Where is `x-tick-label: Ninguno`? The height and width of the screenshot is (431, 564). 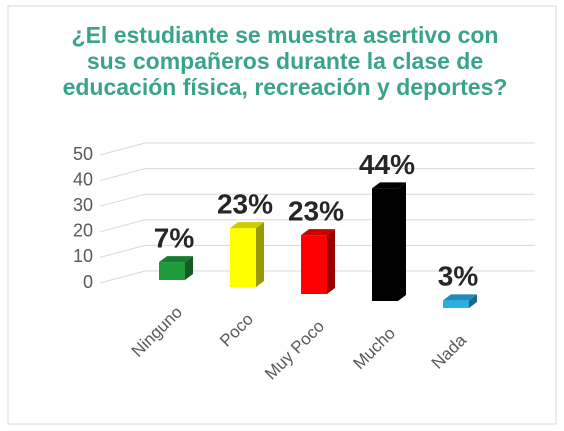 x-tick-label: Ninguno is located at coordinates (157, 332).